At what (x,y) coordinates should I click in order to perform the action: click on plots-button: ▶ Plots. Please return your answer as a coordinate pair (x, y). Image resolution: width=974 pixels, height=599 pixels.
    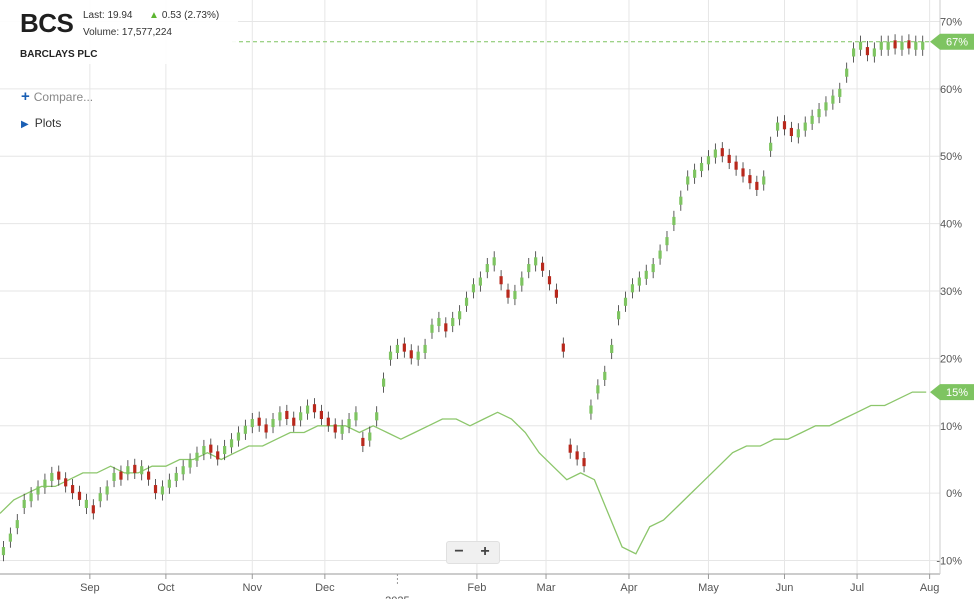
    Looking at the image, I should click on (41, 123).